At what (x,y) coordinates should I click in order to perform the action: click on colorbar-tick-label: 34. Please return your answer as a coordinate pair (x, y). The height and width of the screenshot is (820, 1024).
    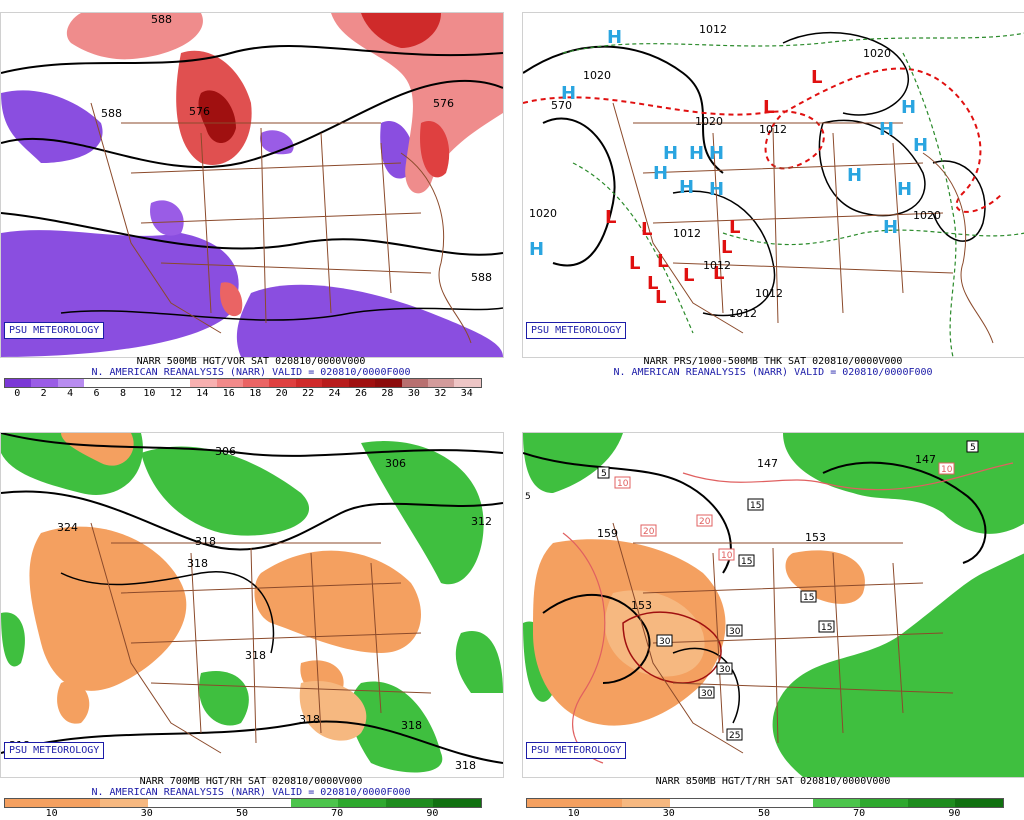
    Looking at the image, I should click on (466, 393).